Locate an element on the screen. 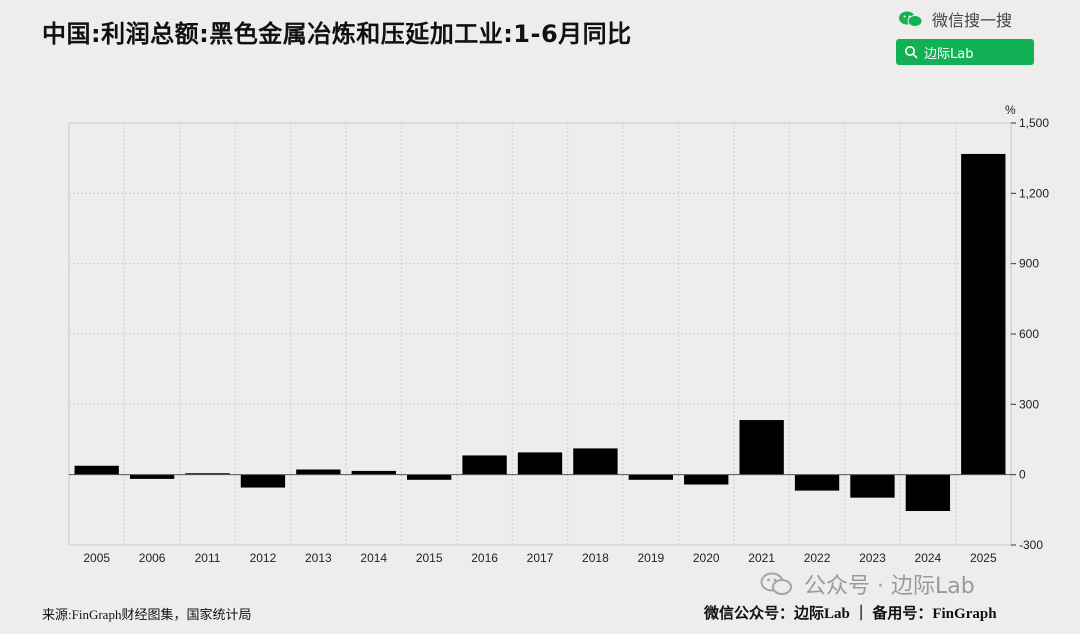  x-tick-label: 2025 is located at coordinates (983, 558).